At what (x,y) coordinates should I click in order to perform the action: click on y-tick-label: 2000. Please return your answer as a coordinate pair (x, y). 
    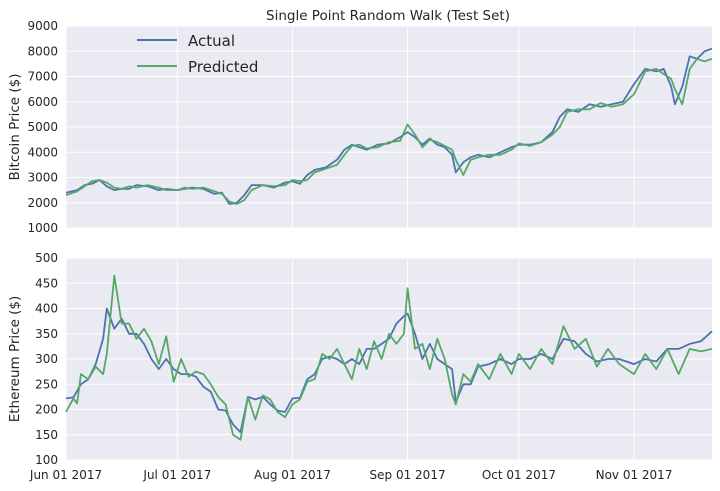
    Looking at the image, I should click on (42, 203).